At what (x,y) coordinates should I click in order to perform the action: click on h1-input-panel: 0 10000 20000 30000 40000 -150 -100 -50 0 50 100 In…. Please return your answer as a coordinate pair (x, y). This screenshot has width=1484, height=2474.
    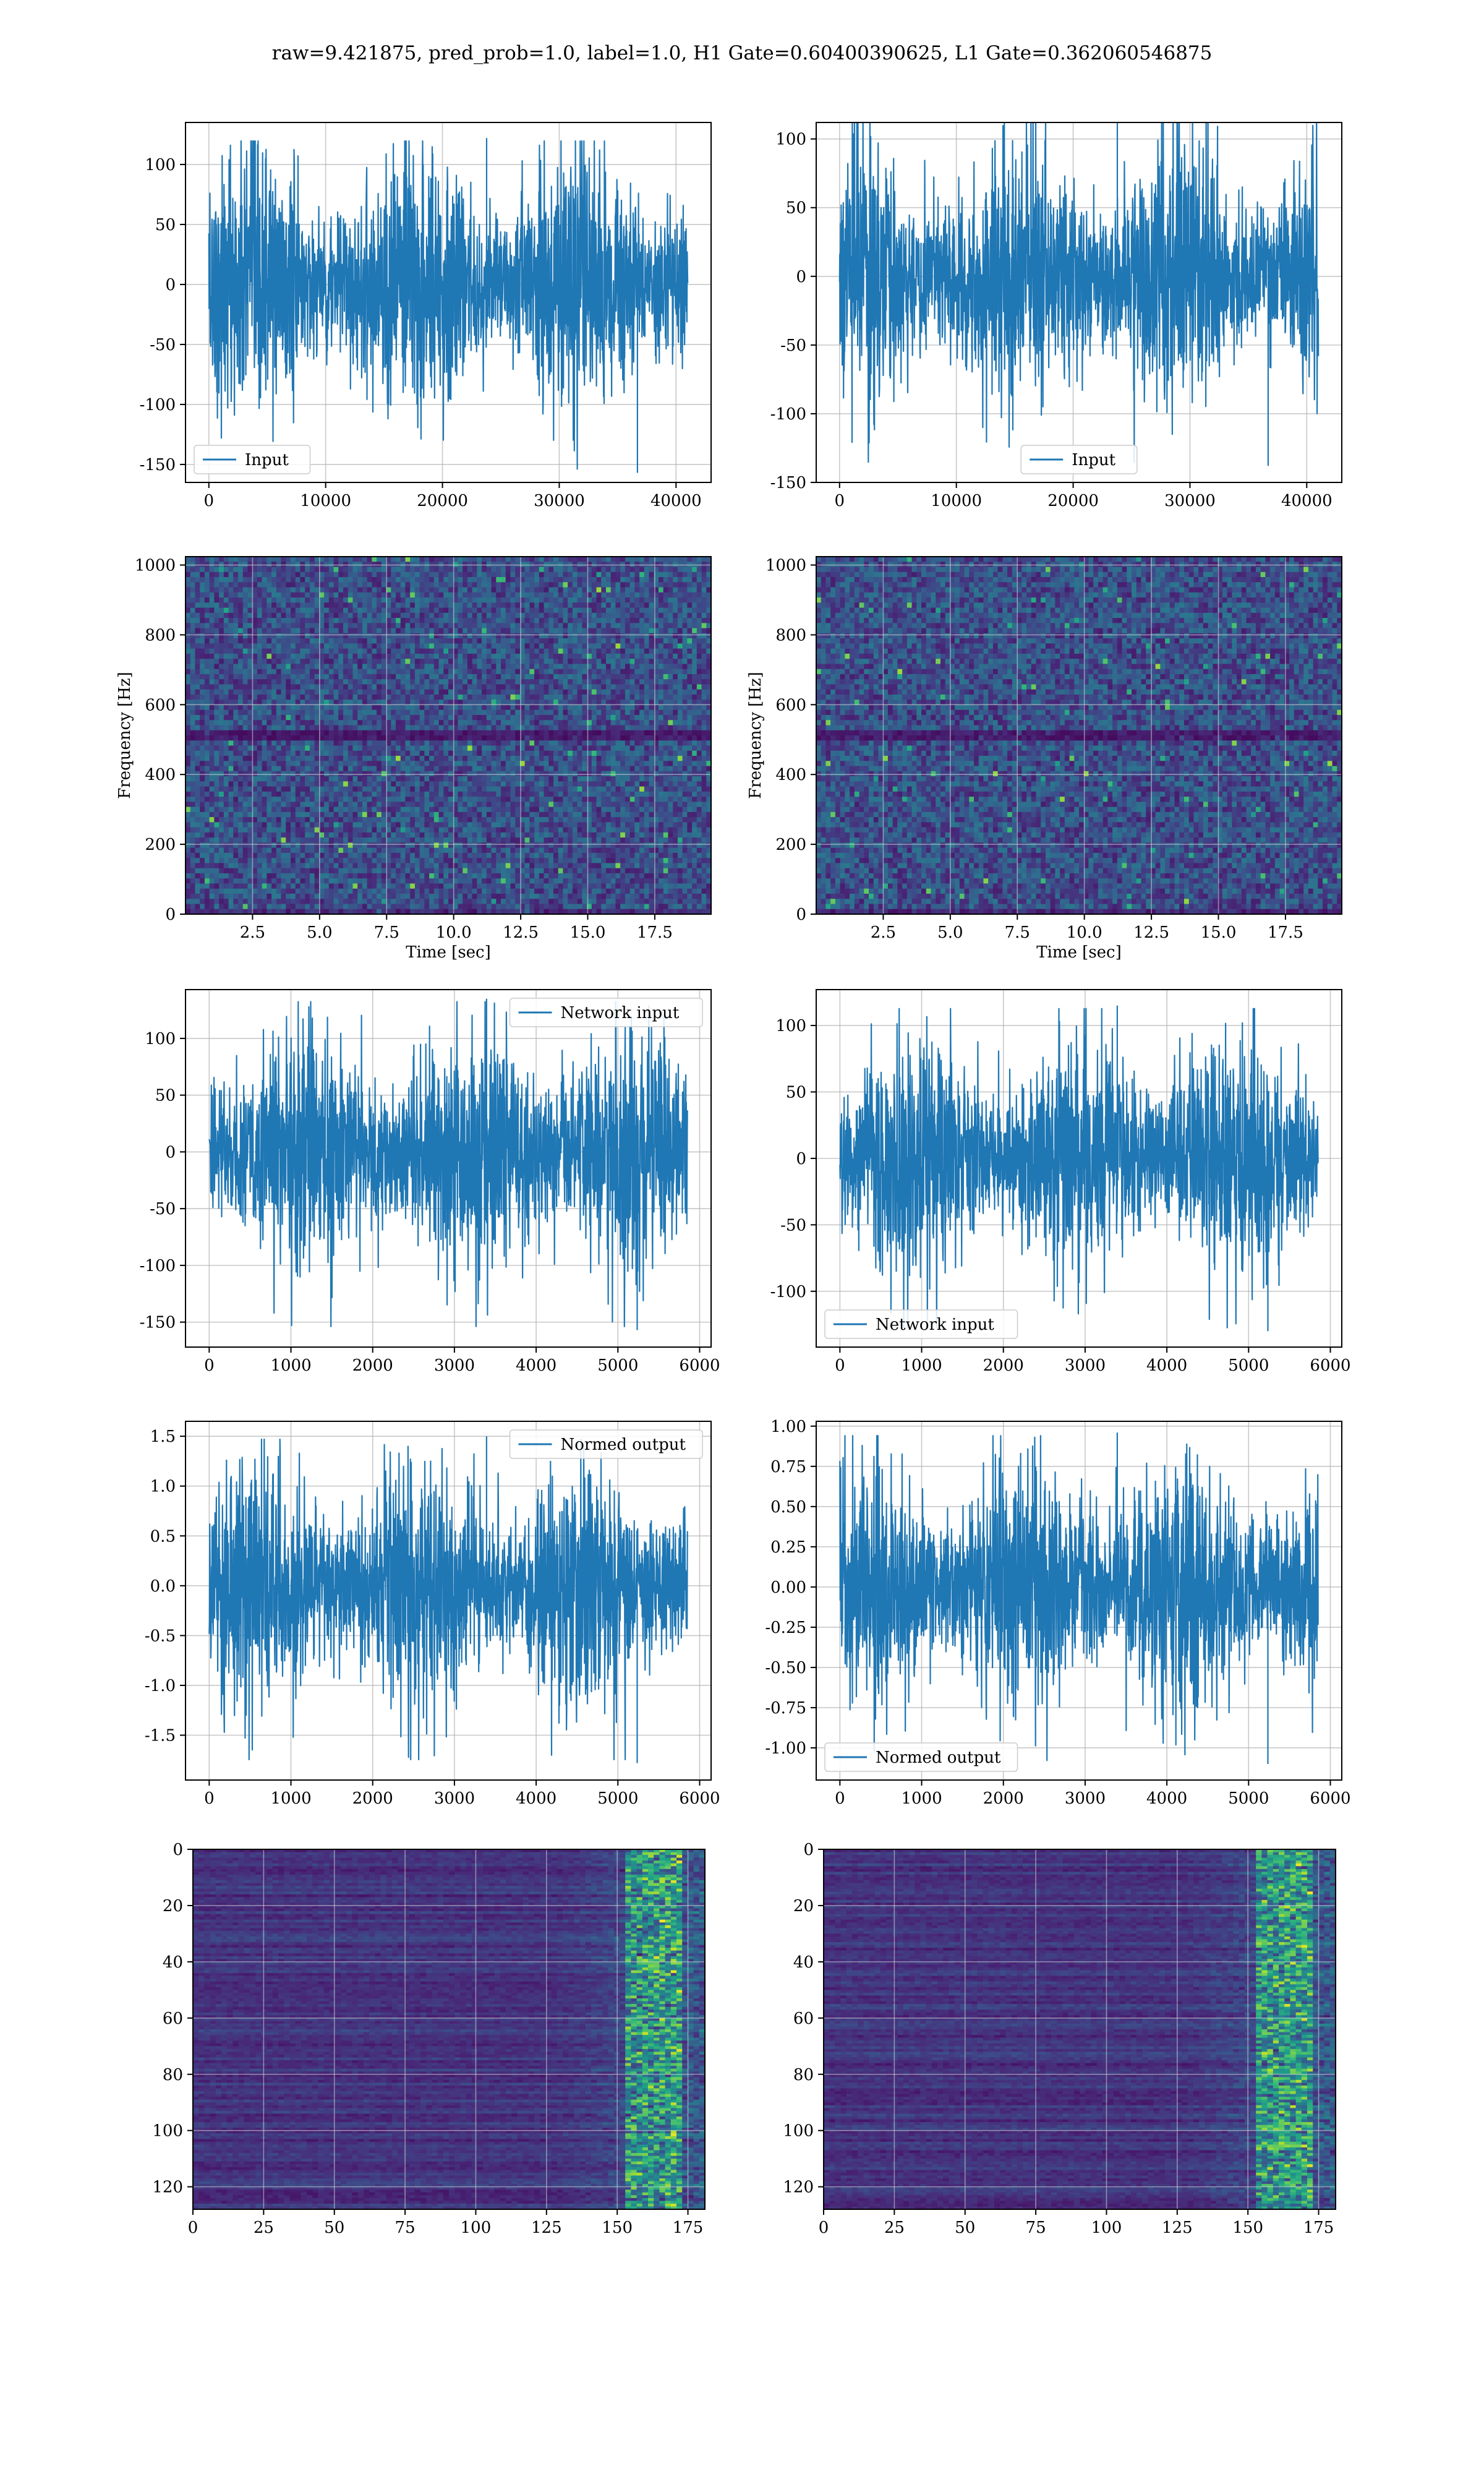
    Looking at the image, I should click on (426, 316).